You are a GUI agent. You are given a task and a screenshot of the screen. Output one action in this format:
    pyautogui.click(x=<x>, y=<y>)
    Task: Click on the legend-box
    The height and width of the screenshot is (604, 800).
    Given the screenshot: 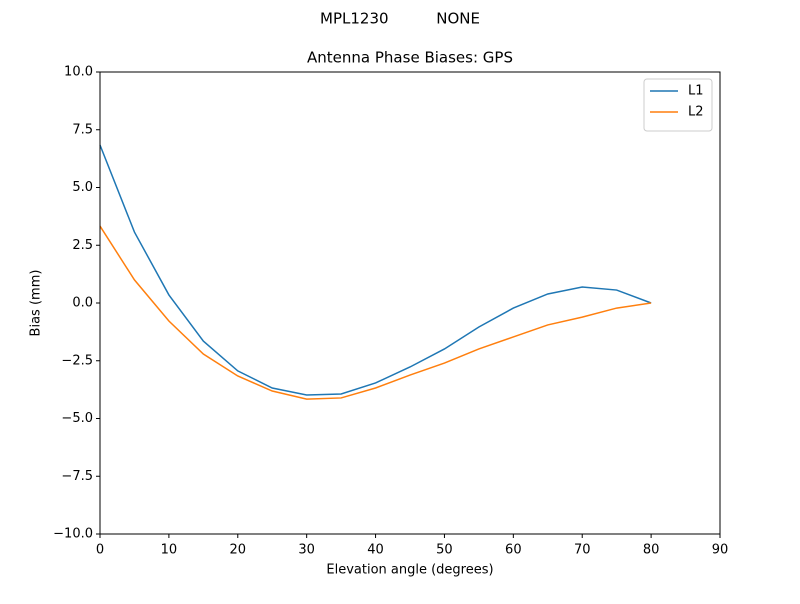 What is the action you would take?
    pyautogui.click(x=678, y=105)
    